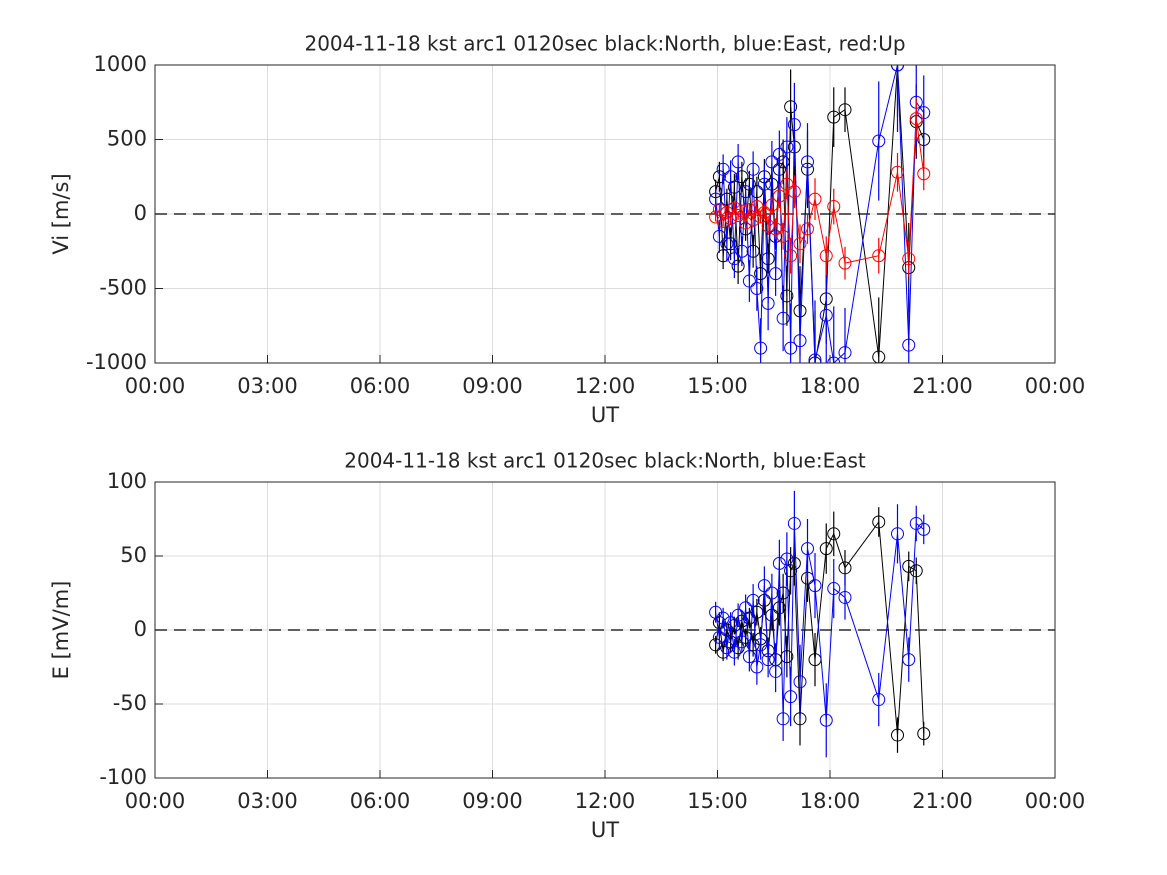 The width and height of the screenshot is (1167, 875). I want to click on y-tick-label: -100, so click(123, 777).